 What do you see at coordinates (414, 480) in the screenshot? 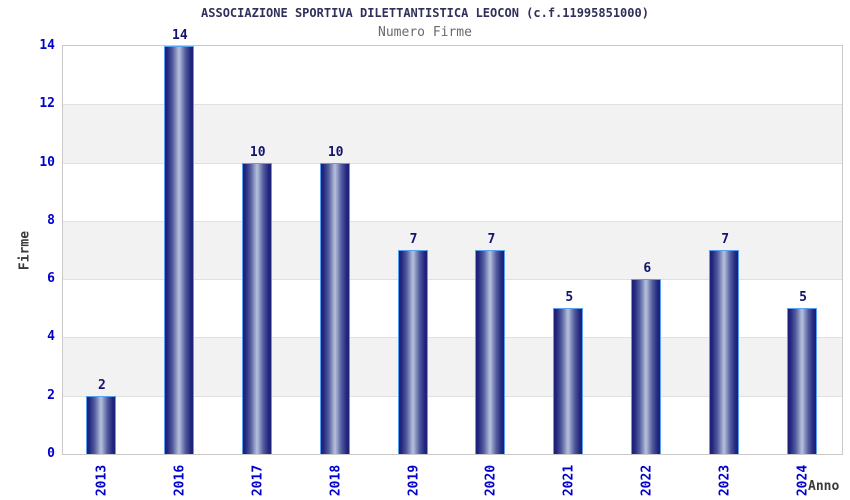
I see `x-tick-label: 2019` at bounding box center [414, 480].